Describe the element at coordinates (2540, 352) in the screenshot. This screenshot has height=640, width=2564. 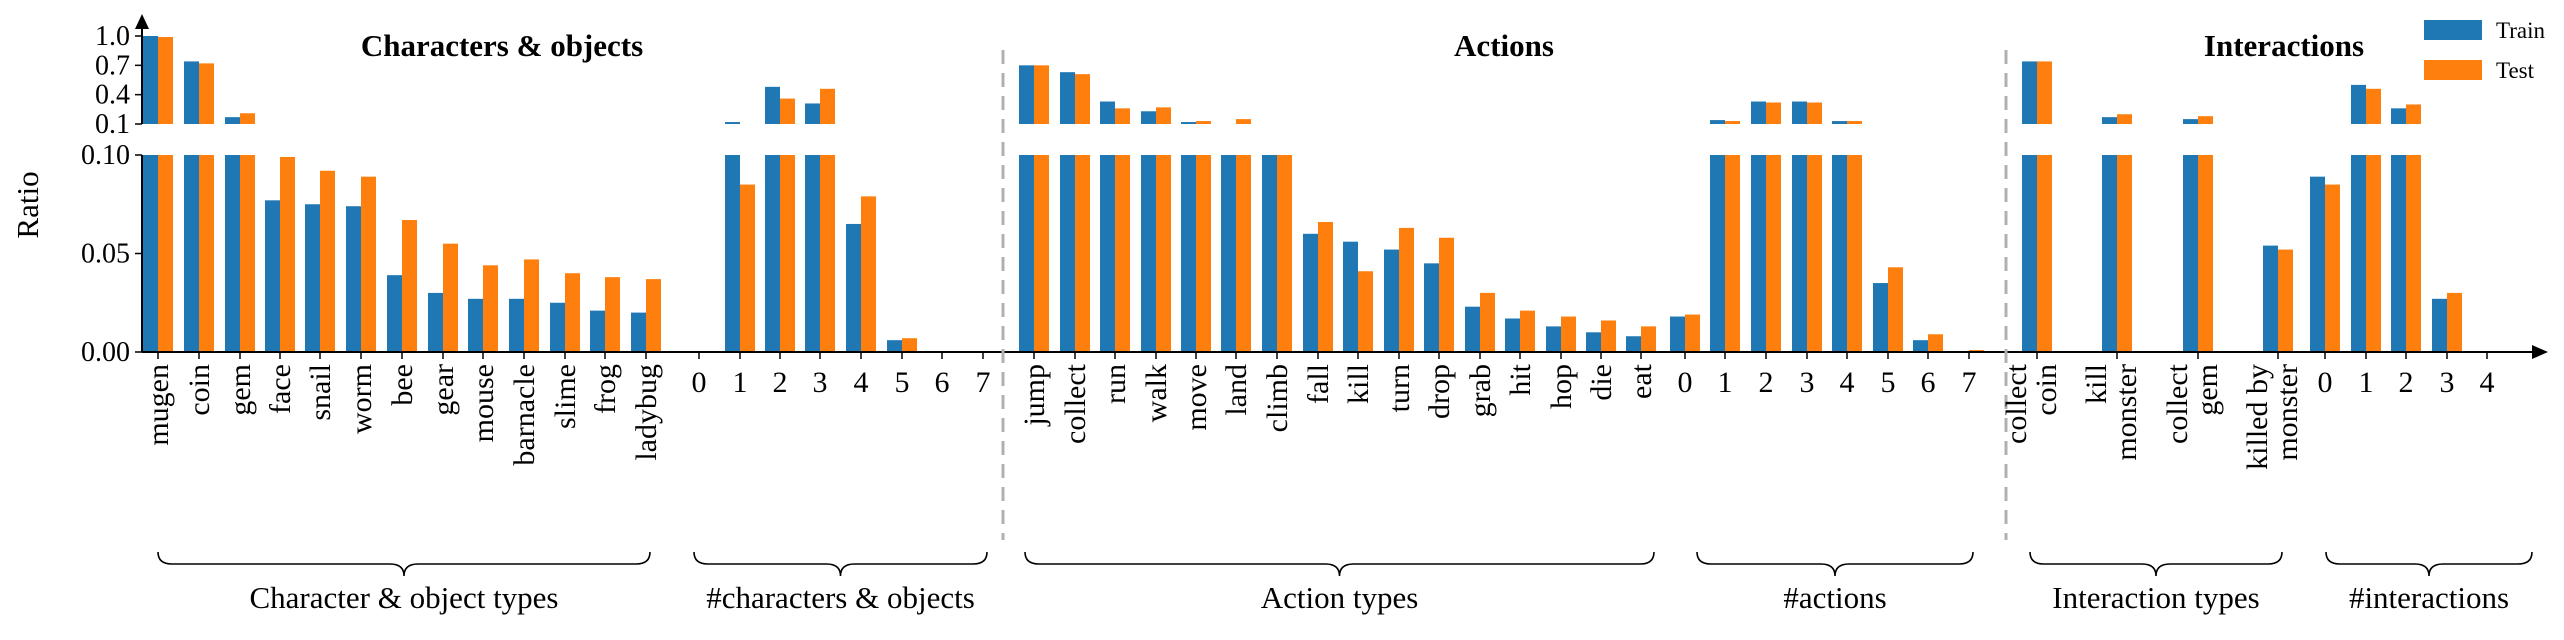
I see `x-axis-arrow` at that location.